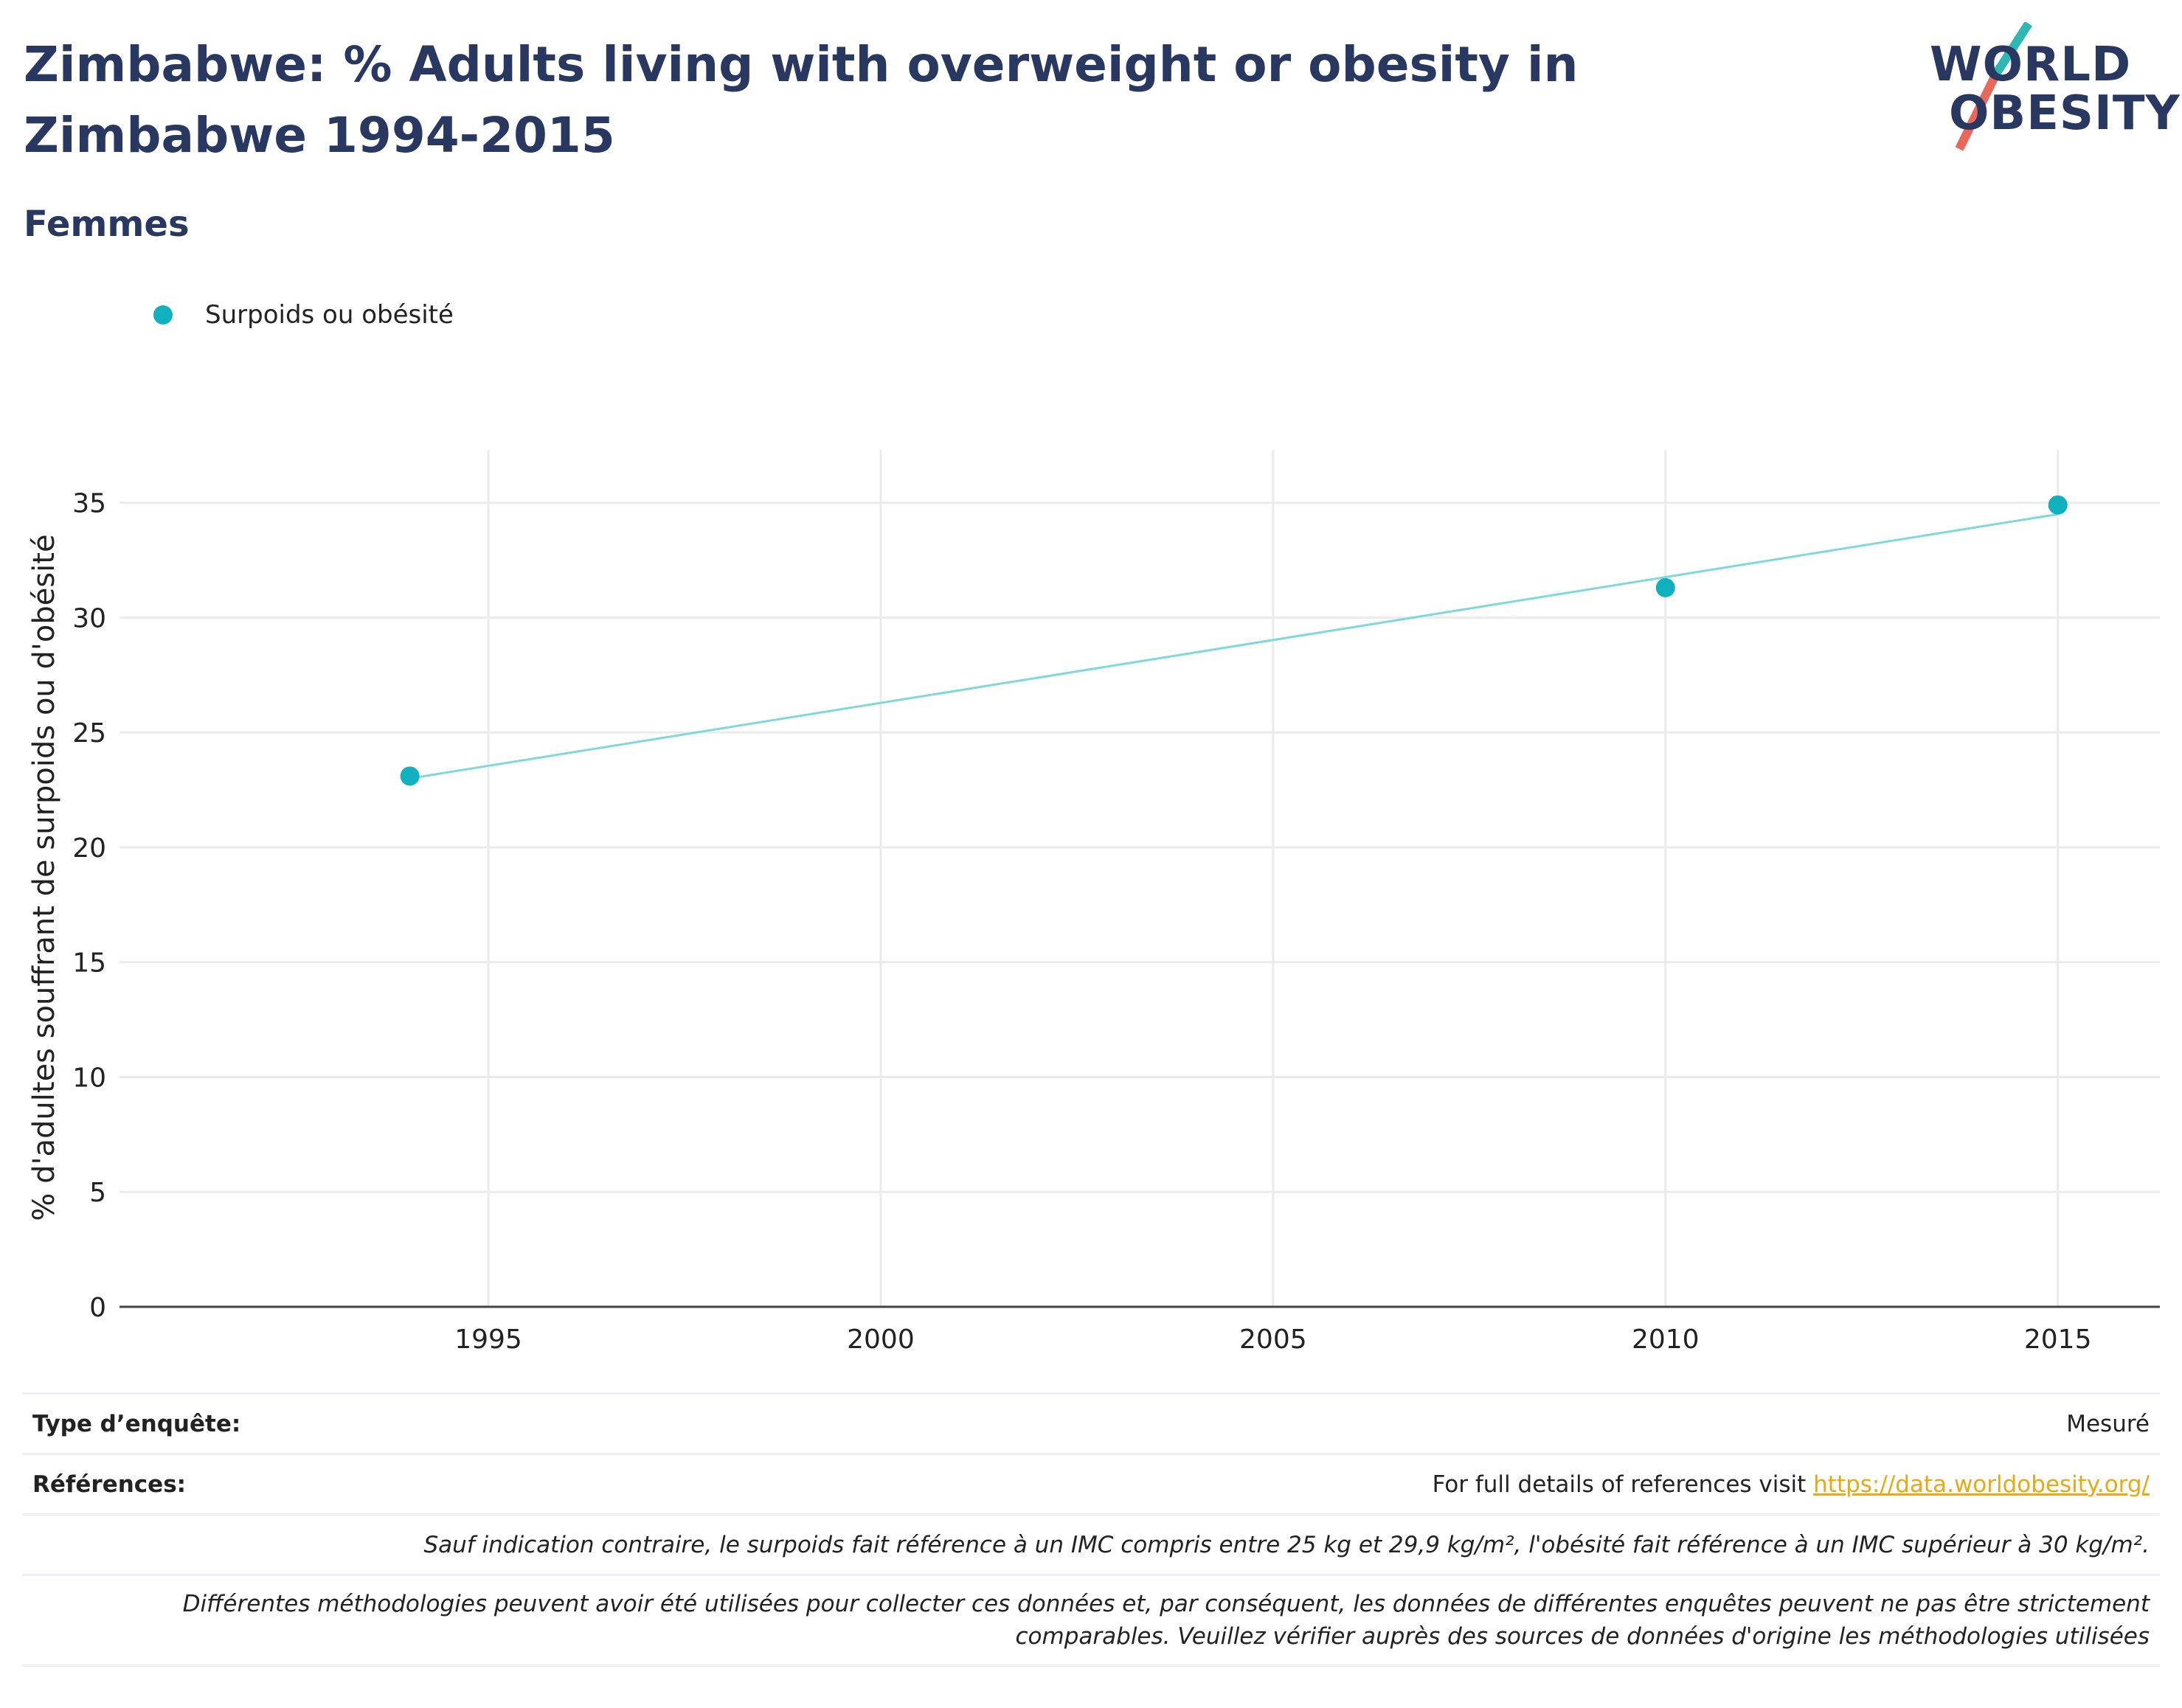  What do you see at coordinates (1666, 1340) in the screenshot?
I see `x-tick-label: 2010` at bounding box center [1666, 1340].